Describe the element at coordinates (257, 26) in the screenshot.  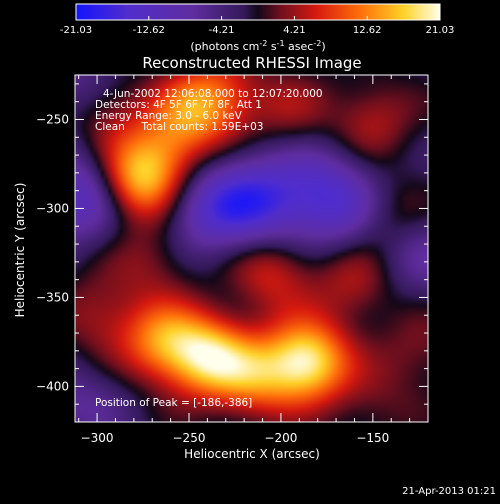
I see `colorbar-ticks: -21.03 -12.62 -4.21 4.21 12.62 21.03` at that location.